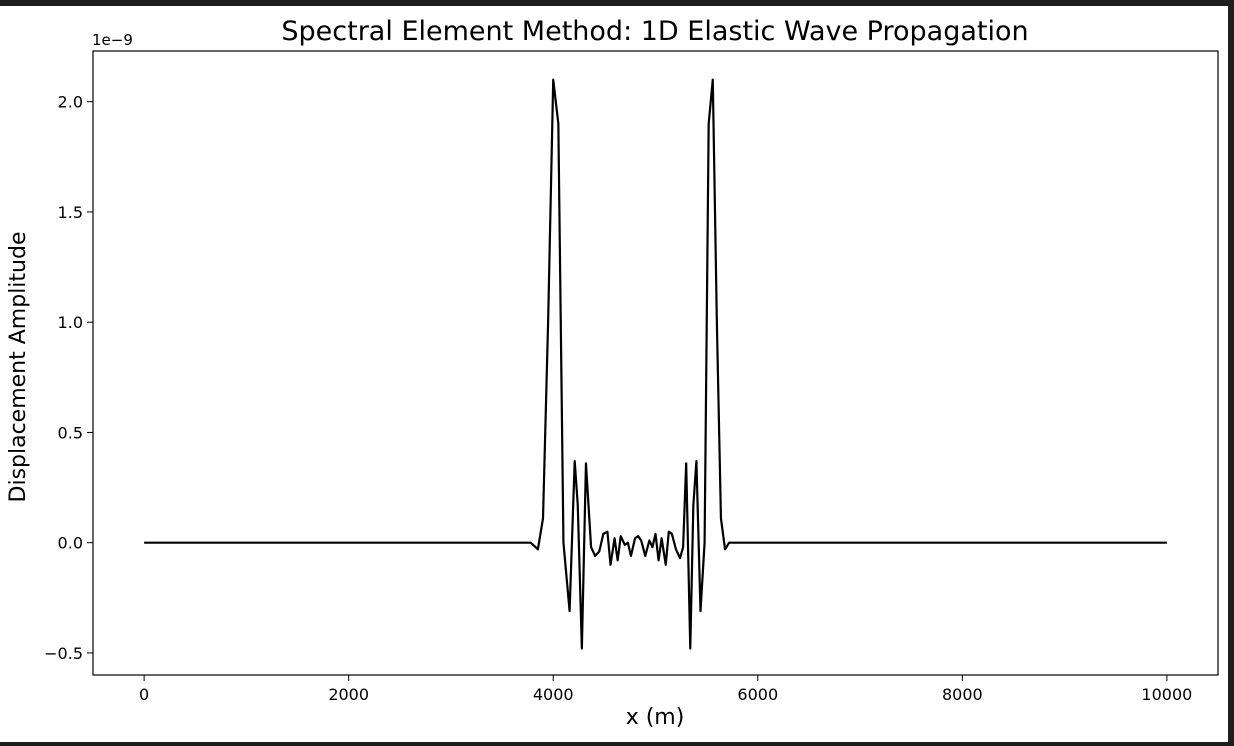 This screenshot has height=746, width=1234. I want to click on y-tick-label: 1.5, so click(70, 212).